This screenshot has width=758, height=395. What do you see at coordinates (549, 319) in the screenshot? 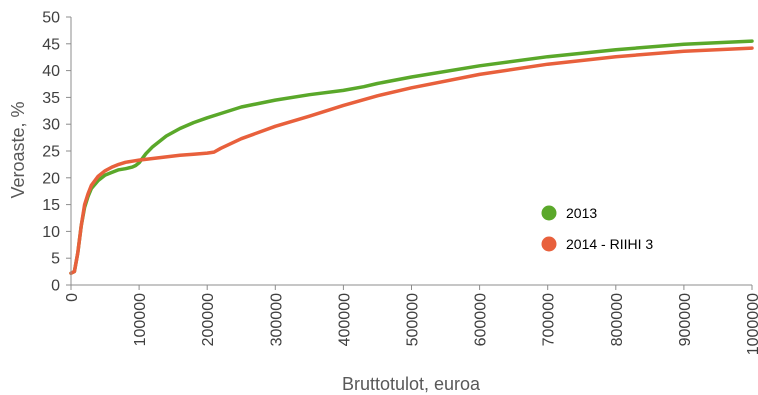
I see `x-tick-label: 700000` at bounding box center [549, 319].